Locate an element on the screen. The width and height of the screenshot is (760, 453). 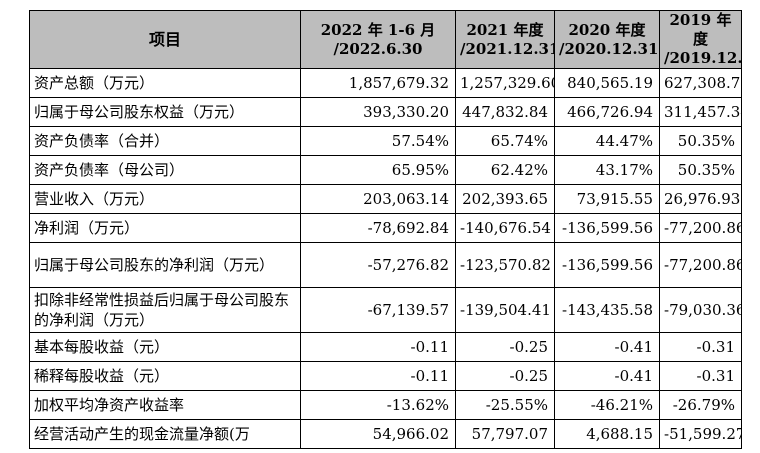
cell-2020: 840,565.19 is located at coordinates (607, 83).